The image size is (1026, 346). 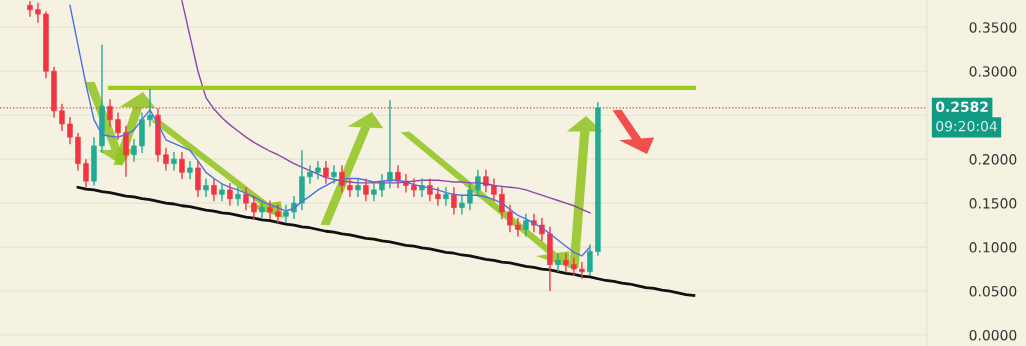 What do you see at coordinates (993, 291) in the screenshot?
I see `y-tick-label: 0.0500` at bounding box center [993, 291].